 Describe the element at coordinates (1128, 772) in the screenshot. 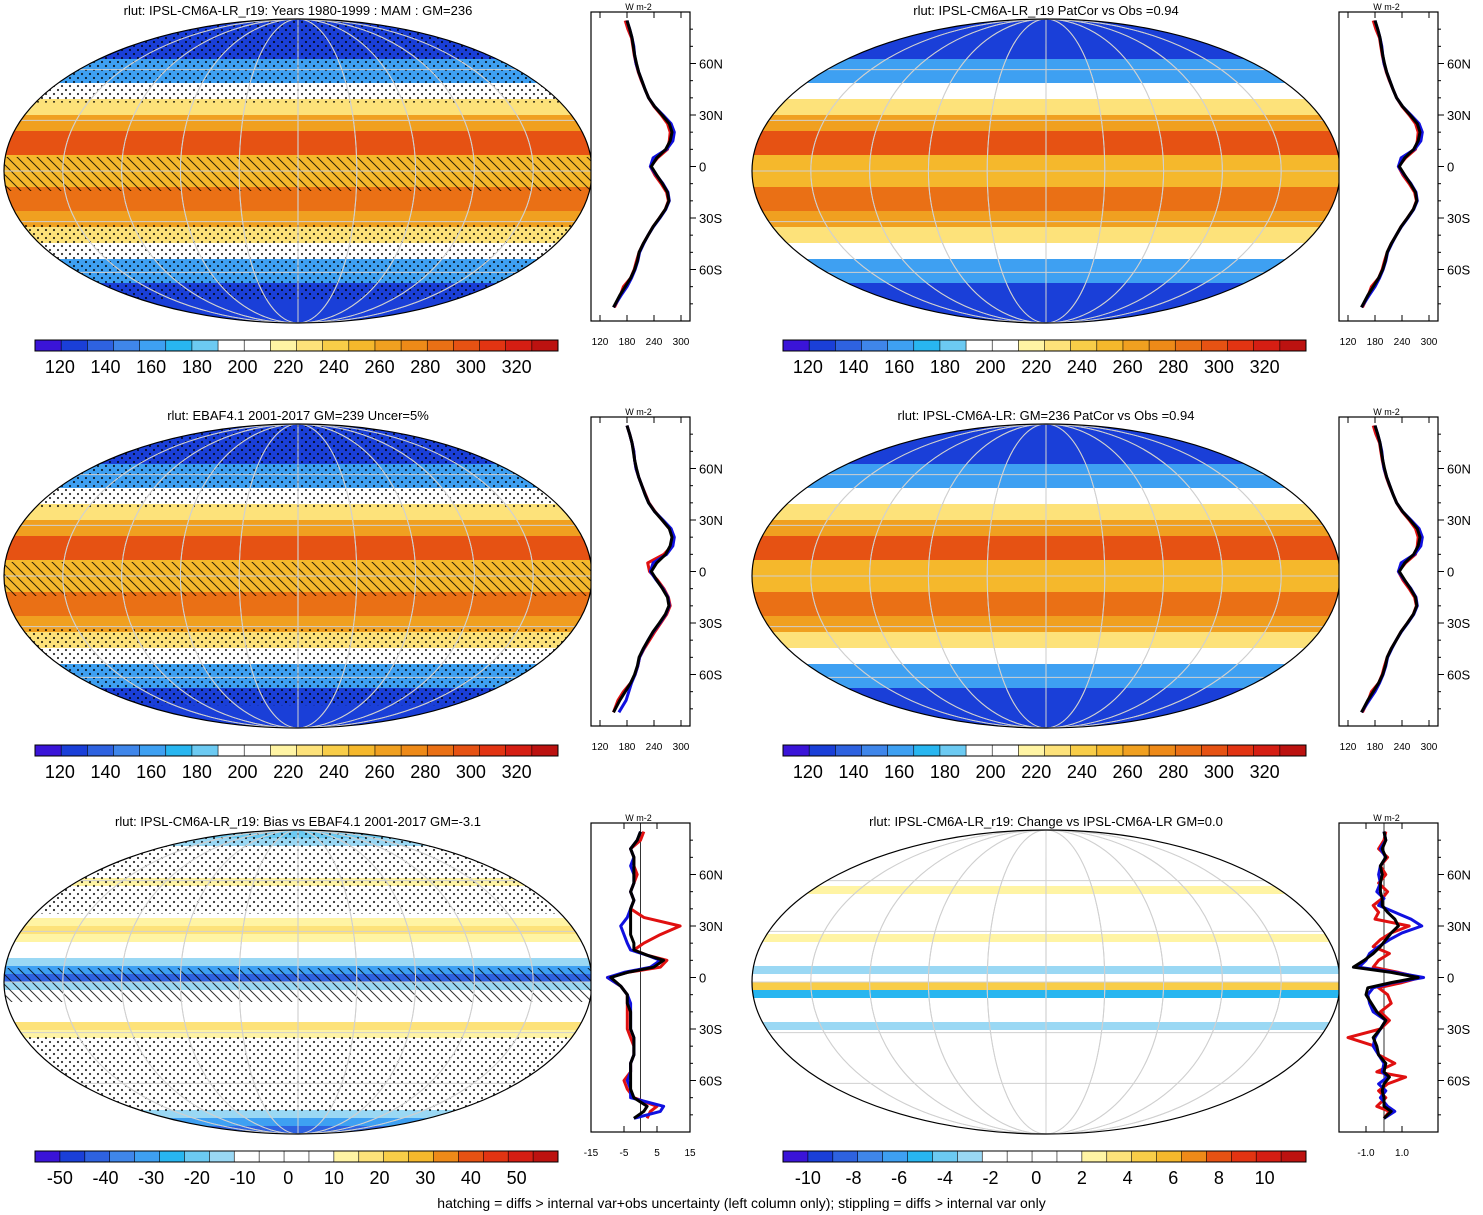

I see `colorbar-label: 260` at that location.